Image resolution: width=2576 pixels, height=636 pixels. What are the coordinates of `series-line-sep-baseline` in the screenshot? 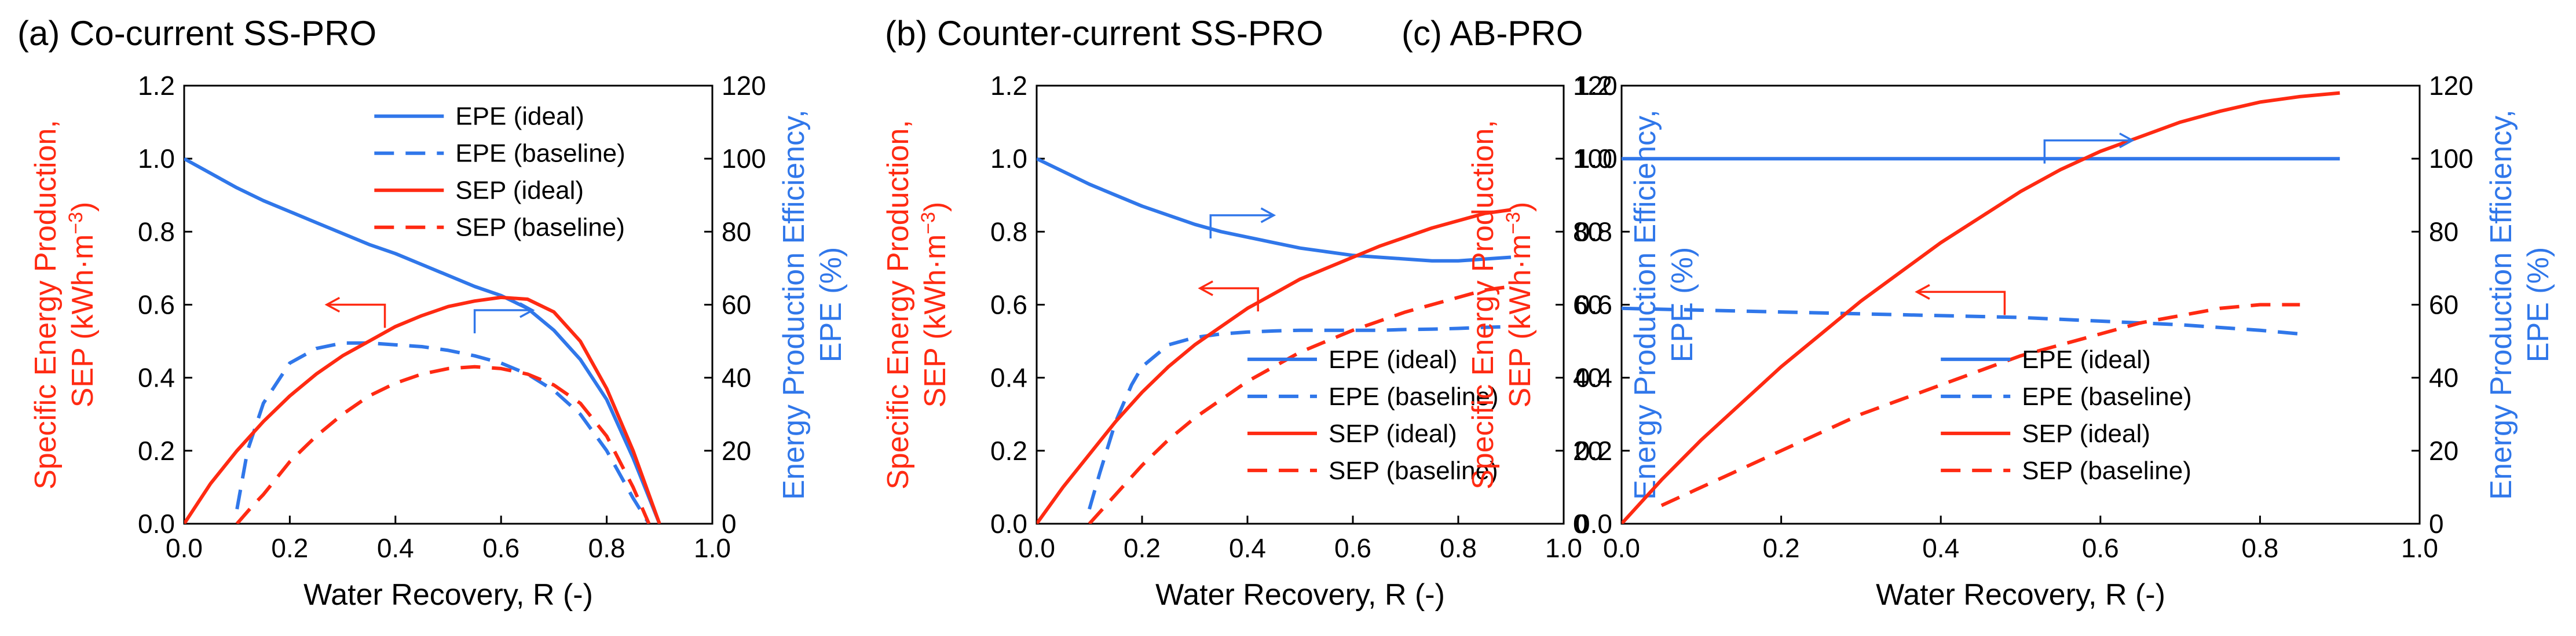 It's located at (1980, 405).